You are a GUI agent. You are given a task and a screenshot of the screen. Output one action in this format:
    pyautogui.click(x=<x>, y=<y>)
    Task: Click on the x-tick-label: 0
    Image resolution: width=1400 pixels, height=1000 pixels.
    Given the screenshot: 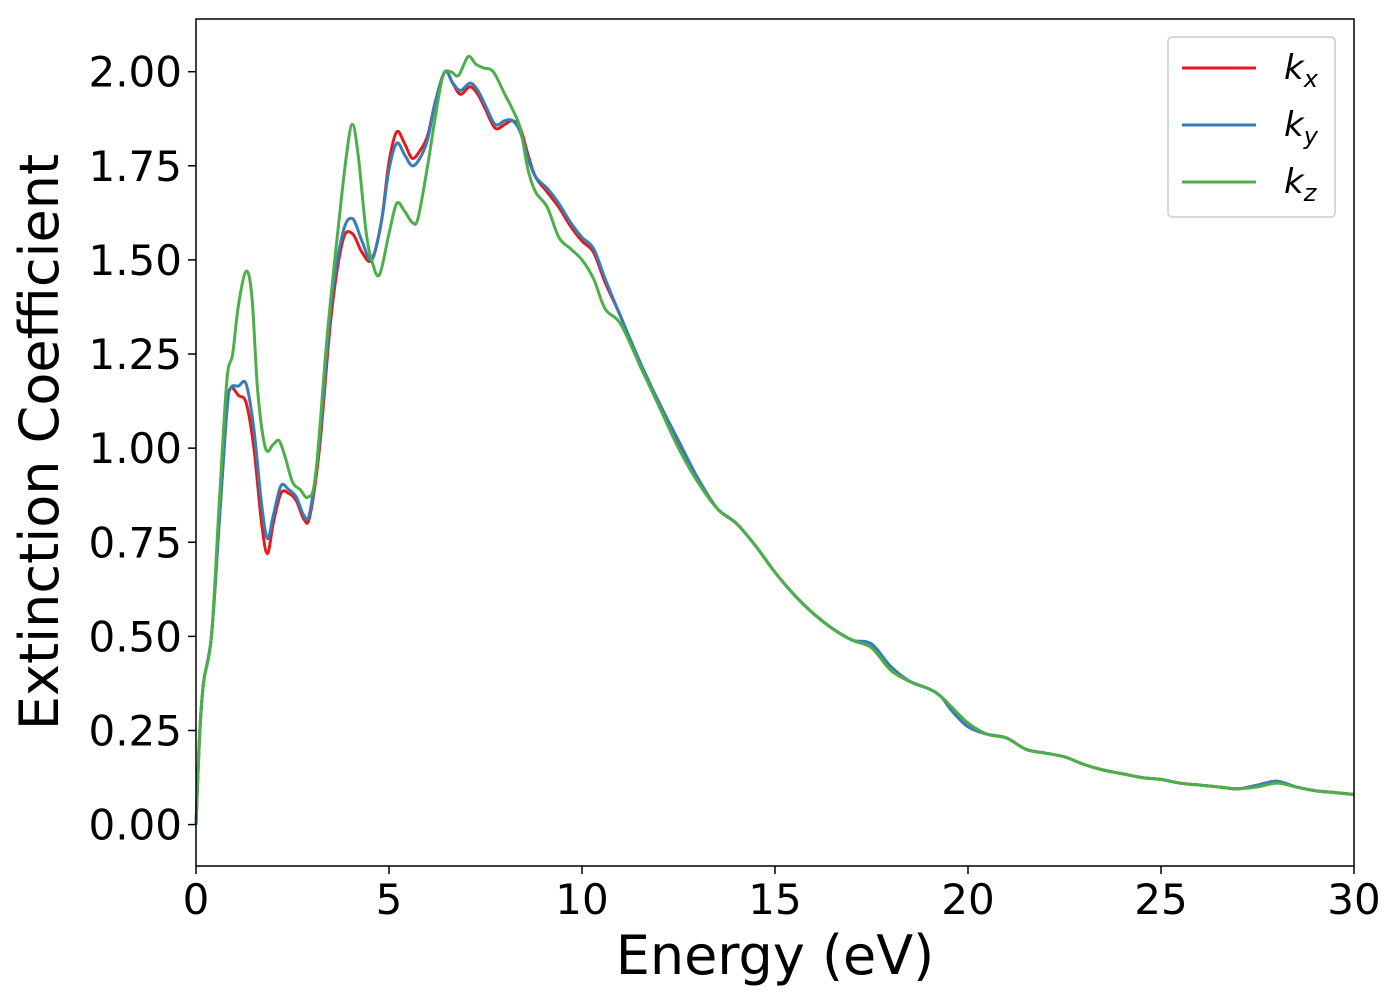 What is the action you would take?
    pyautogui.click(x=196, y=899)
    